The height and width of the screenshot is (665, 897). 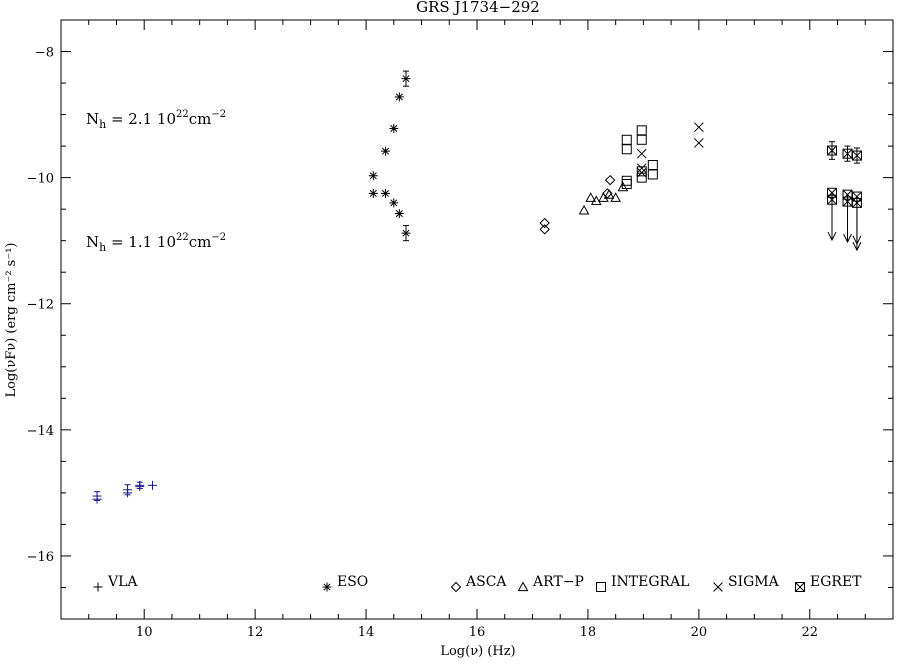 What do you see at coordinates (699, 632) in the screenshot?
I see `x-tick-label: 20` at bounding box center [699, 632].